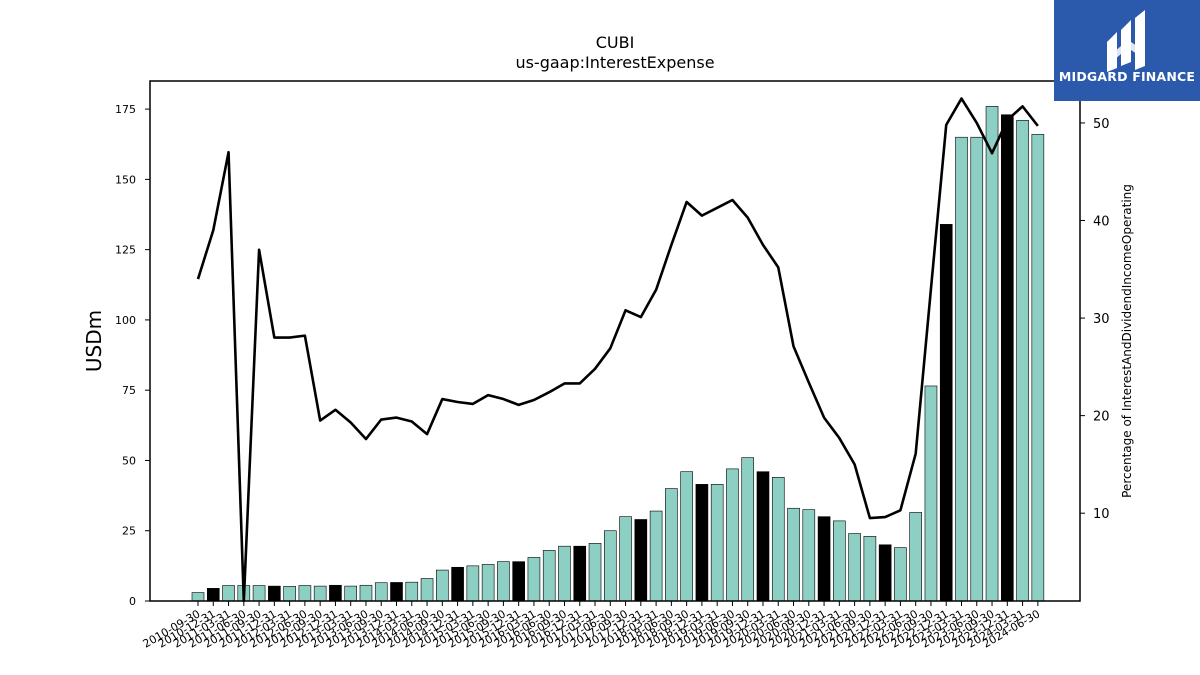 Image resolution: width=1200 pixels, height=675 pixels. I want to click on y-tick-label: 0, so click(132, 601).